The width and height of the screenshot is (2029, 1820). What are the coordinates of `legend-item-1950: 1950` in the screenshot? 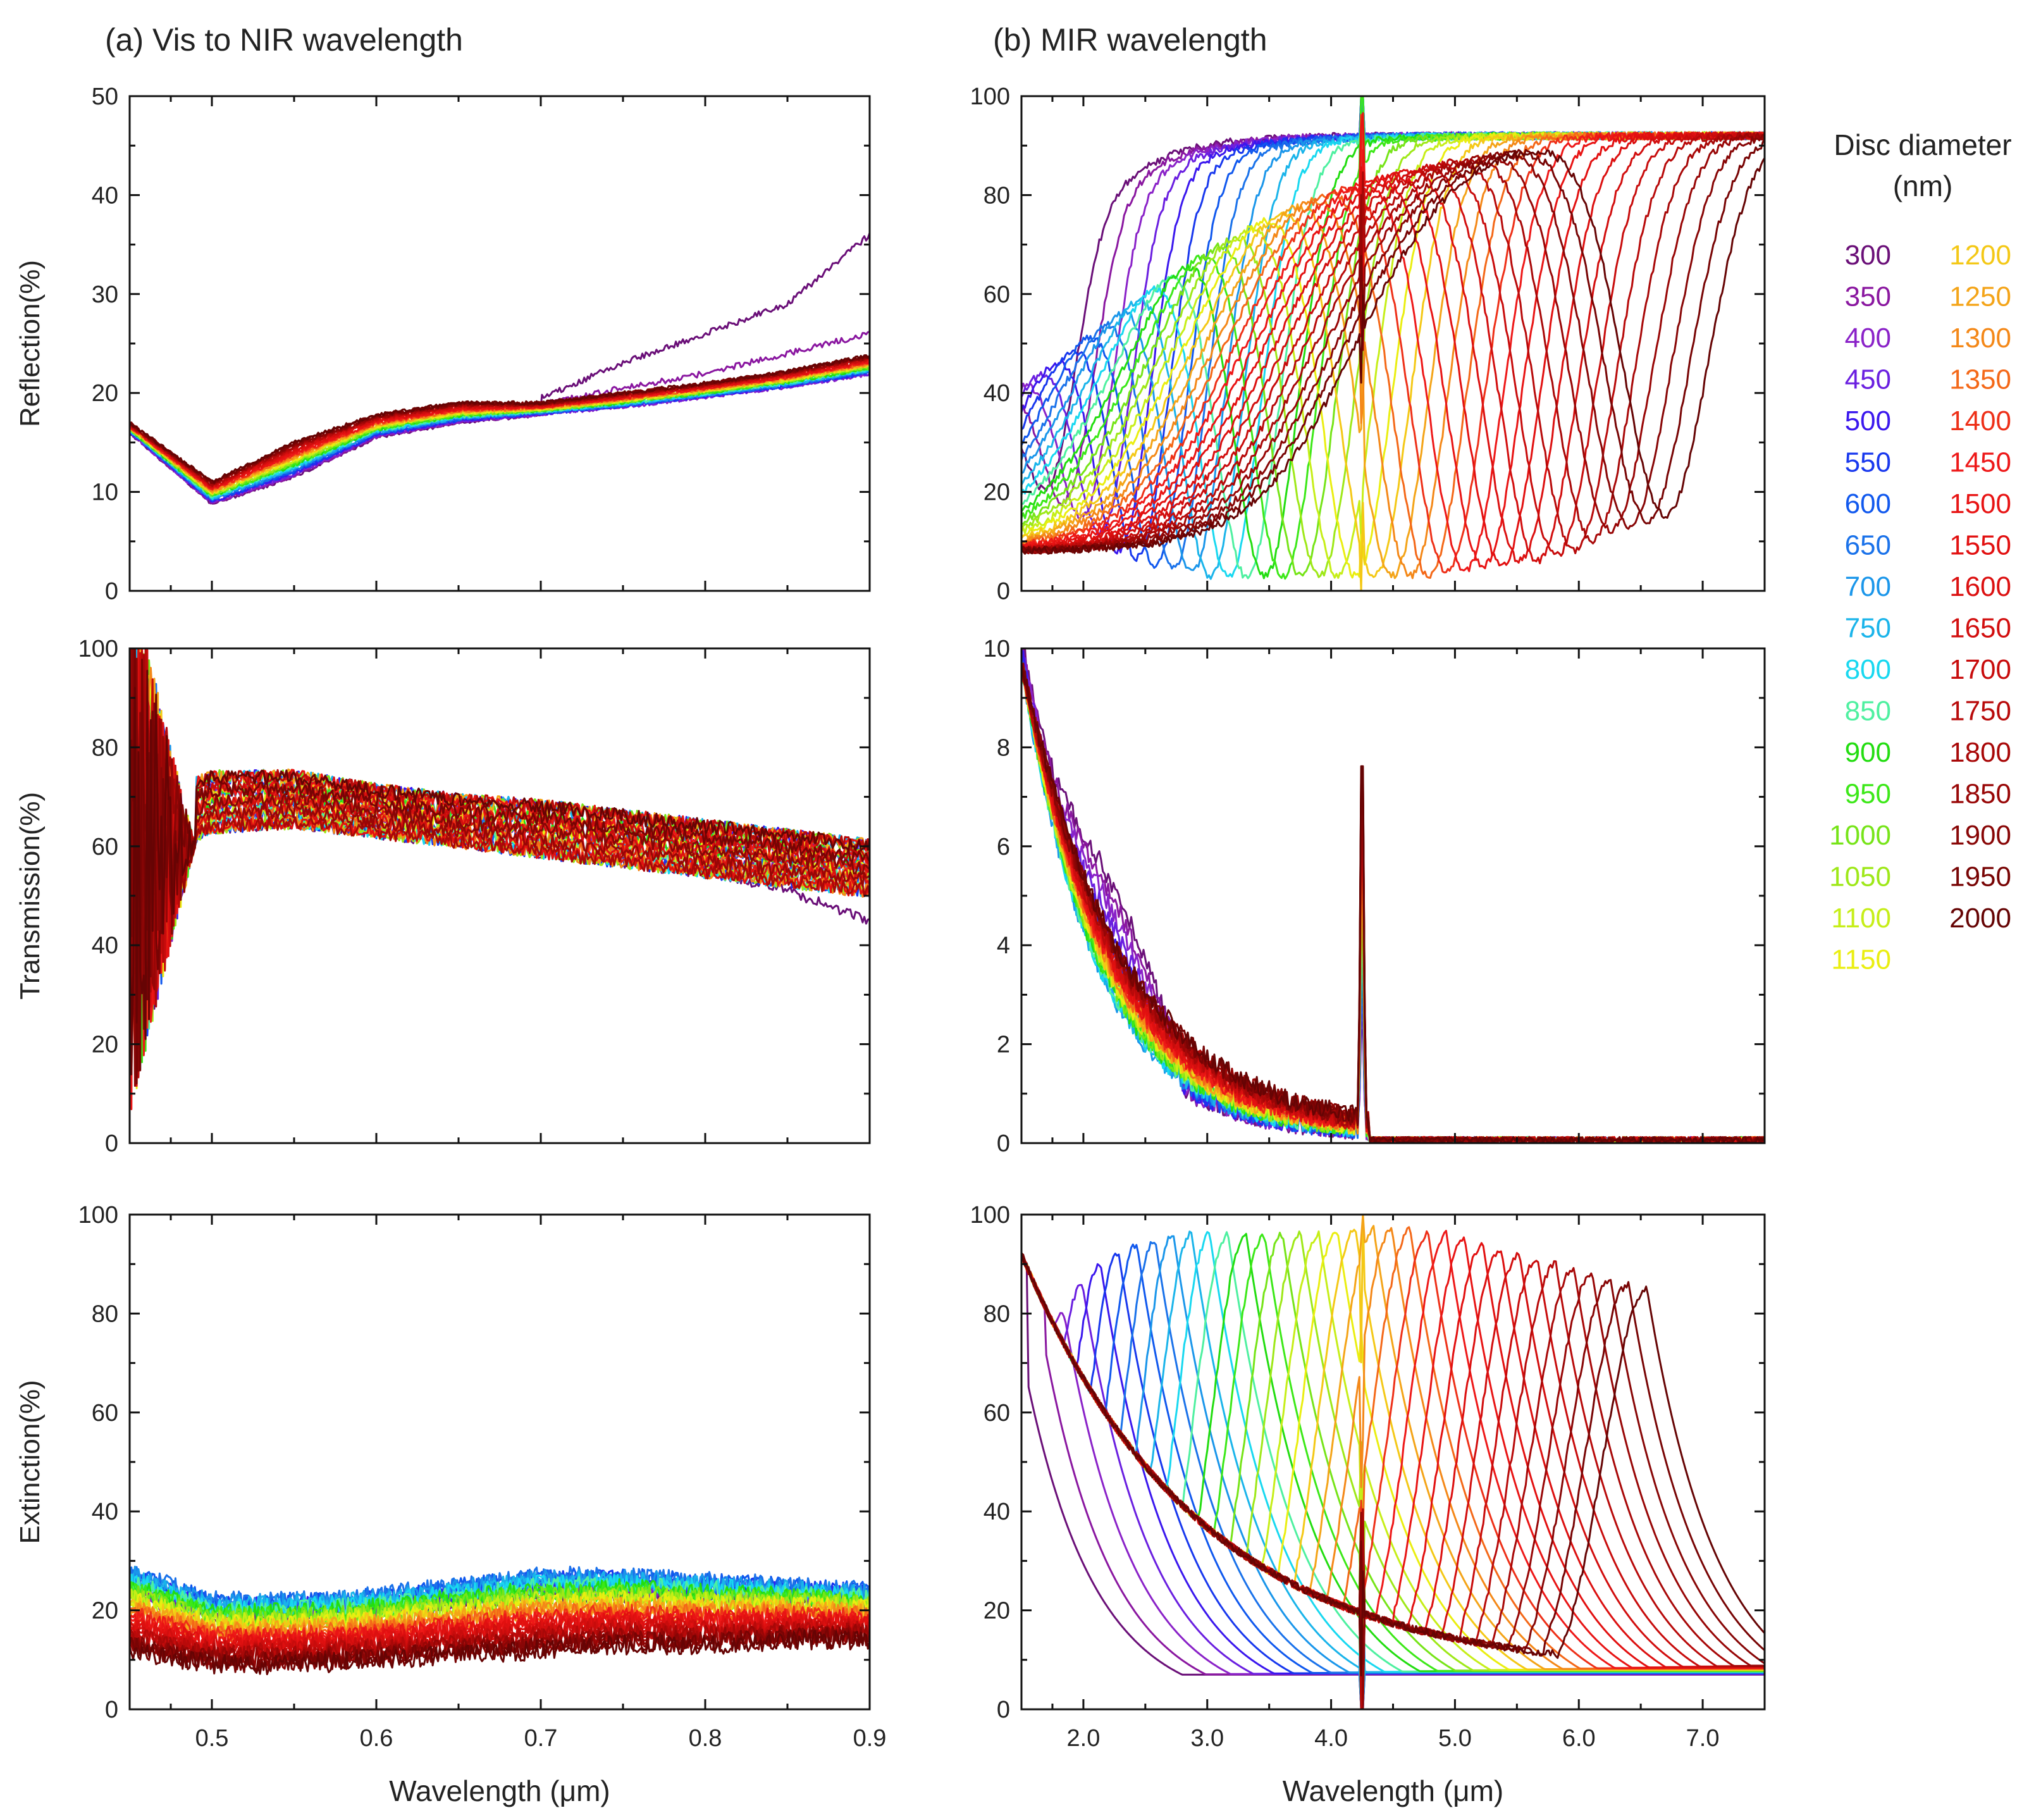 It's located at (1980, 877).